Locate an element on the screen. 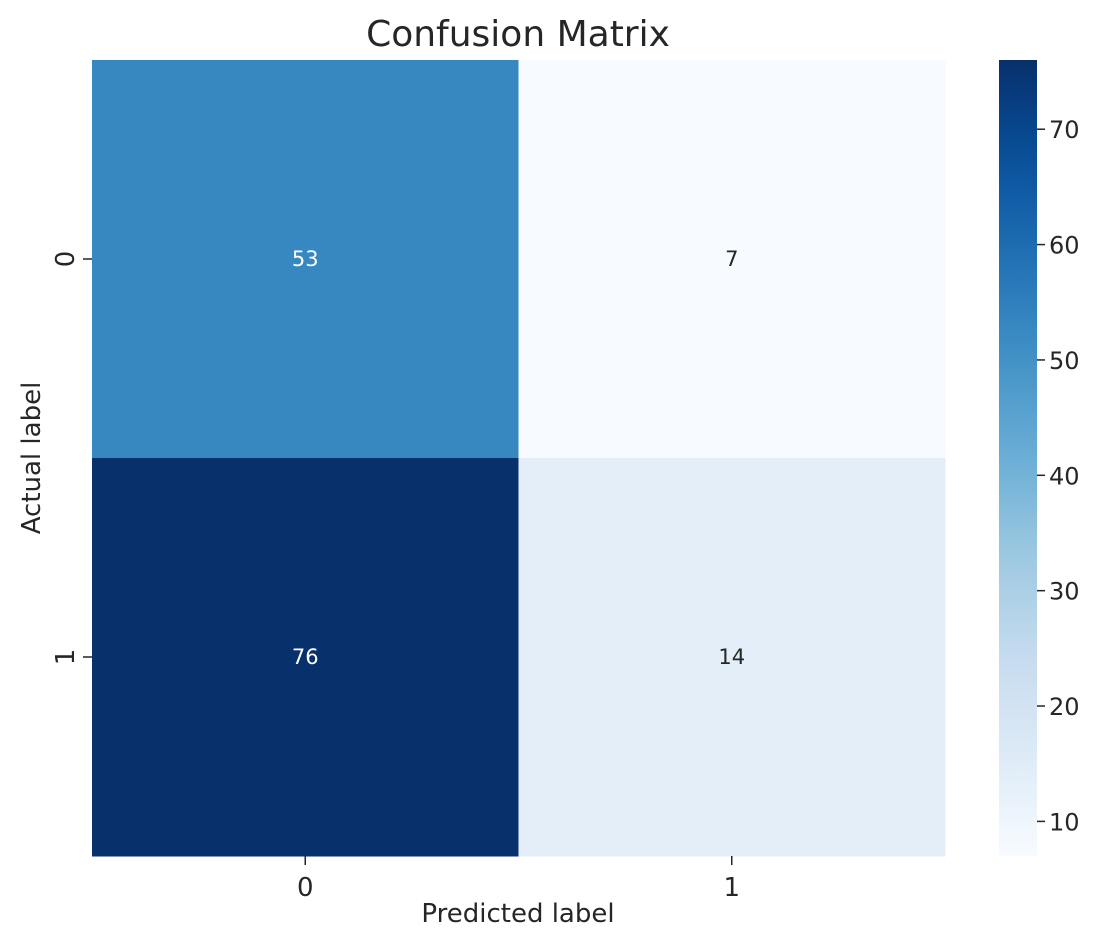  x-tick-label: 1 is located at coordinates (731, 888).